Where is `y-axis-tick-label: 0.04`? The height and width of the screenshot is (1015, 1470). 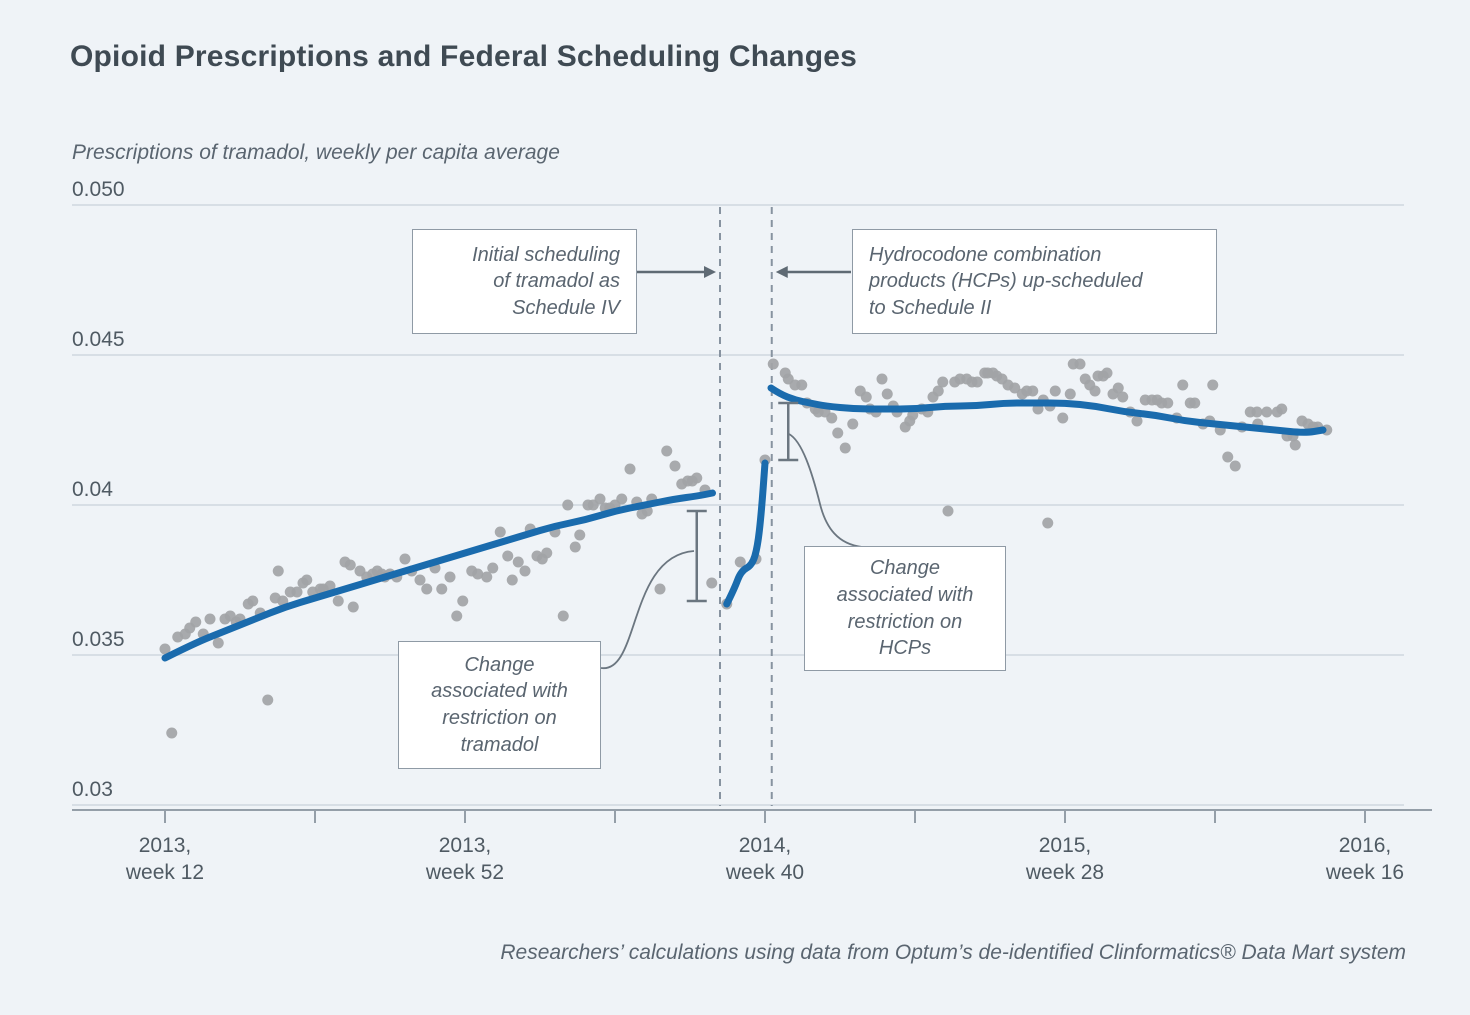 y-axis-tick-label: 0.04 is located at coordinates (92, 489).